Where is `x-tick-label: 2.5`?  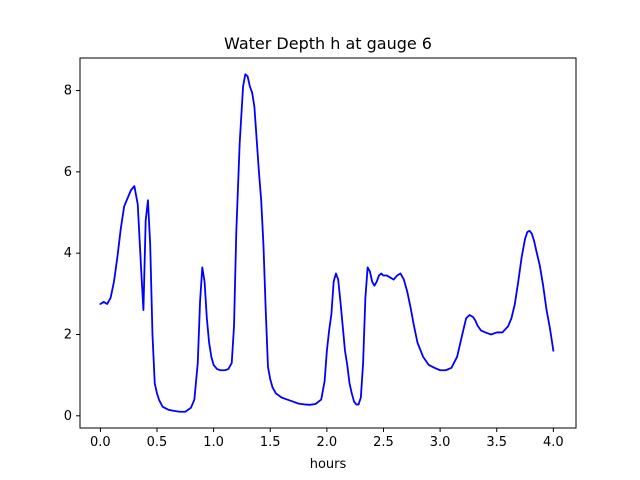 x-tick-label: 2.5 is located at coordinates (383, 442).